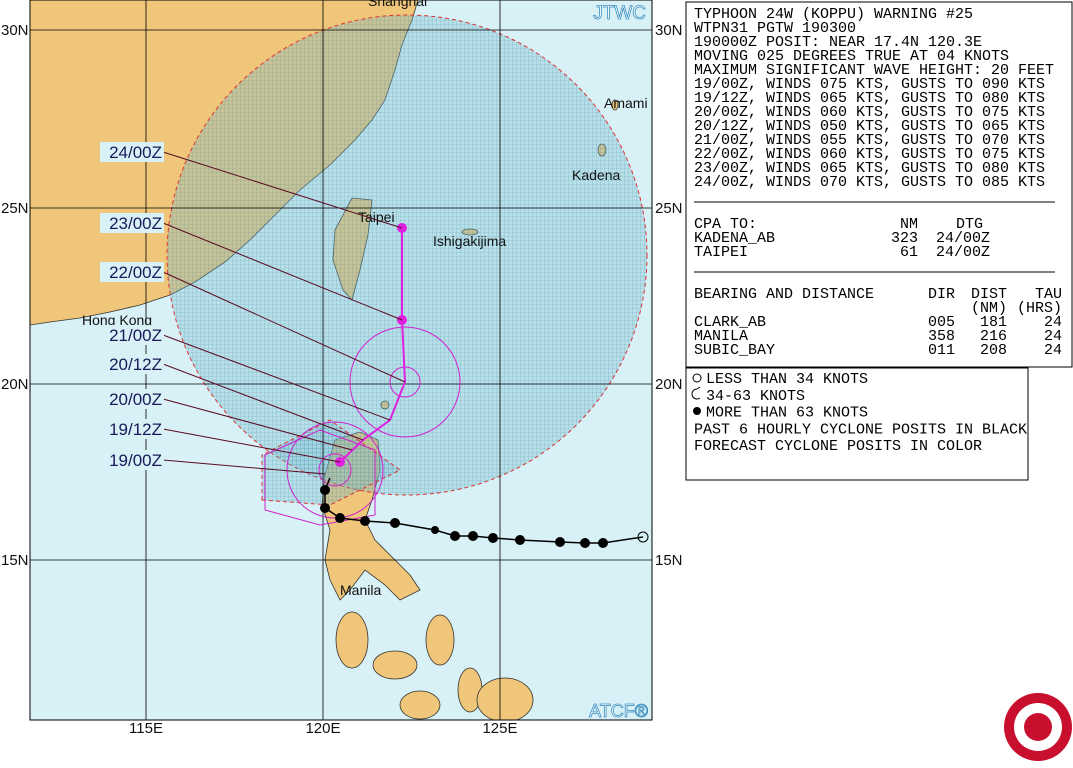  I want to click on track-label: 19/00Z, so click(135, 460).